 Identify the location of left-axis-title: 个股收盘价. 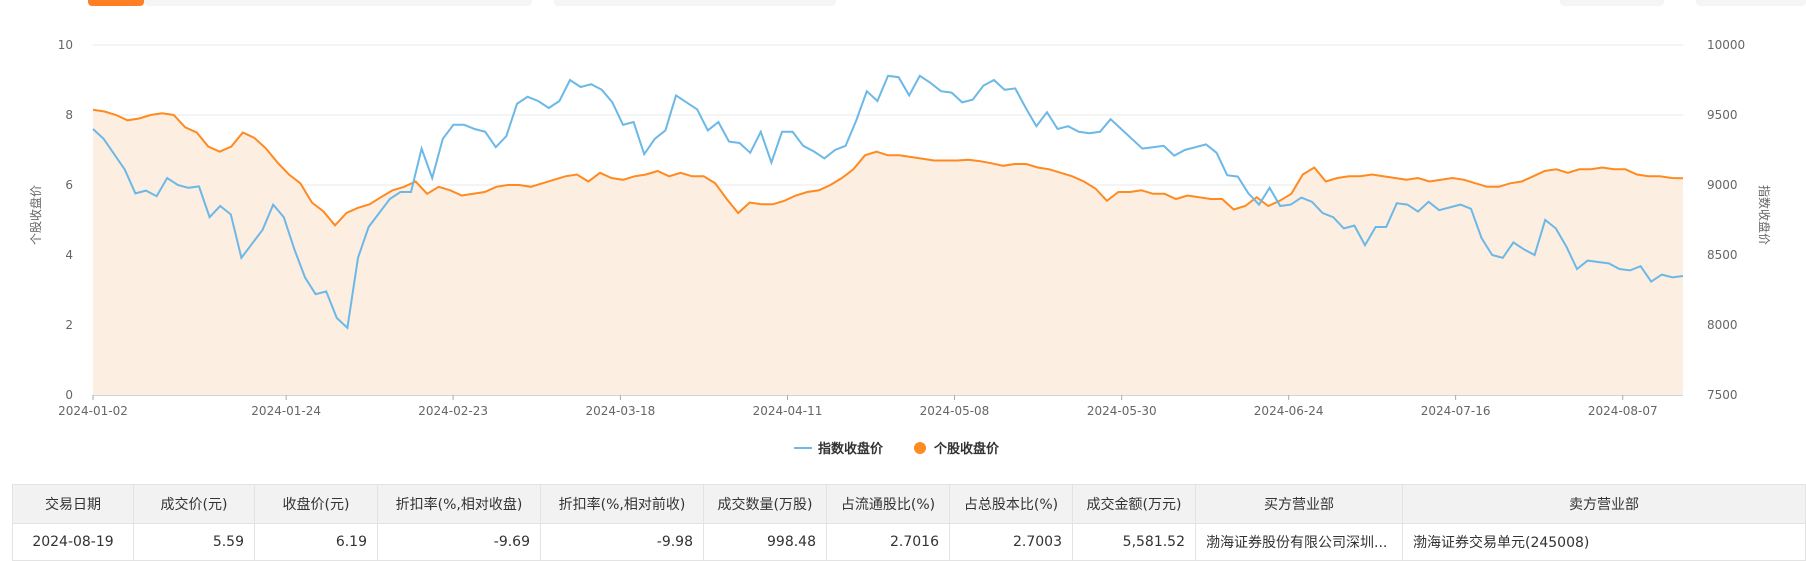
(35, 215).